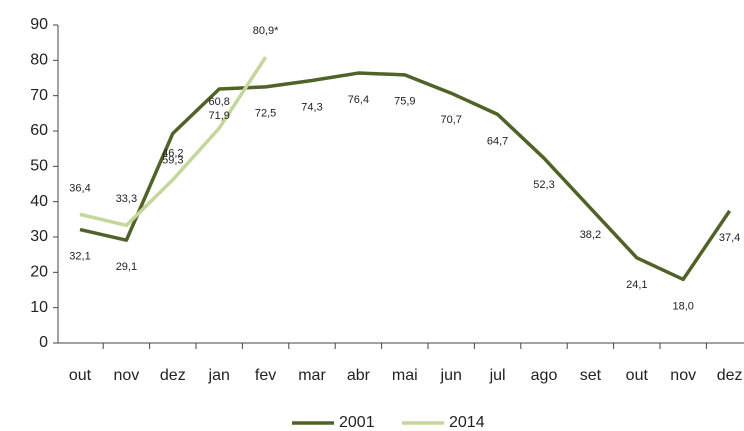 The width and height of the screenshot is (744, 431). What do you see at coordinates (172, 160) in the screenshot?
I see `data-label: 59,3` at bounding box center [172, 160].